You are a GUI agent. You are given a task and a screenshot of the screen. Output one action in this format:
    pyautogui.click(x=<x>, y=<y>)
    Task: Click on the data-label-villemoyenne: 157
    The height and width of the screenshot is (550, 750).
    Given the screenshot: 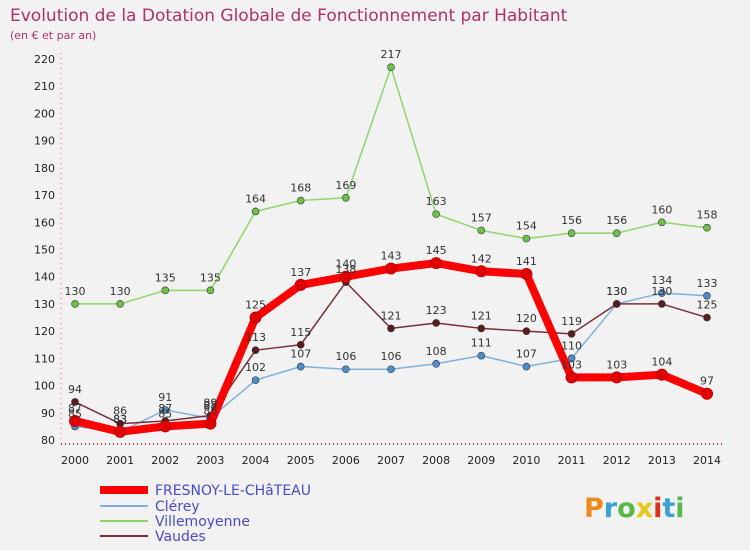 What is the action you would take?
    pyautogui.click(x=481, y=217)
    